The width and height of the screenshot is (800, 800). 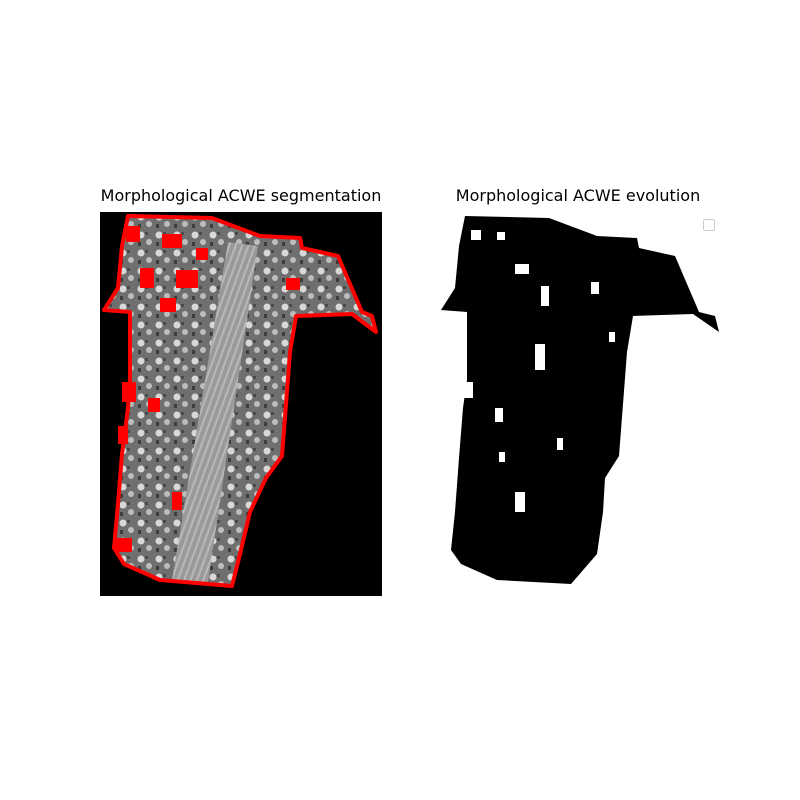 I want to click on diagonal-stripe, so click(x=215, y=412).